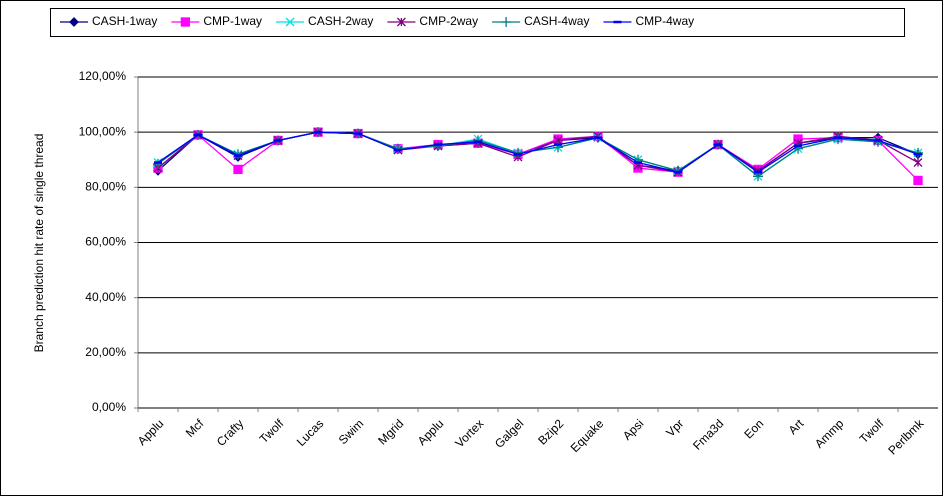  What do you see at coordinates (109, 407) in the screenshot?
I see `y-tick-label: 0,00%` at bounding box center [109, 407].